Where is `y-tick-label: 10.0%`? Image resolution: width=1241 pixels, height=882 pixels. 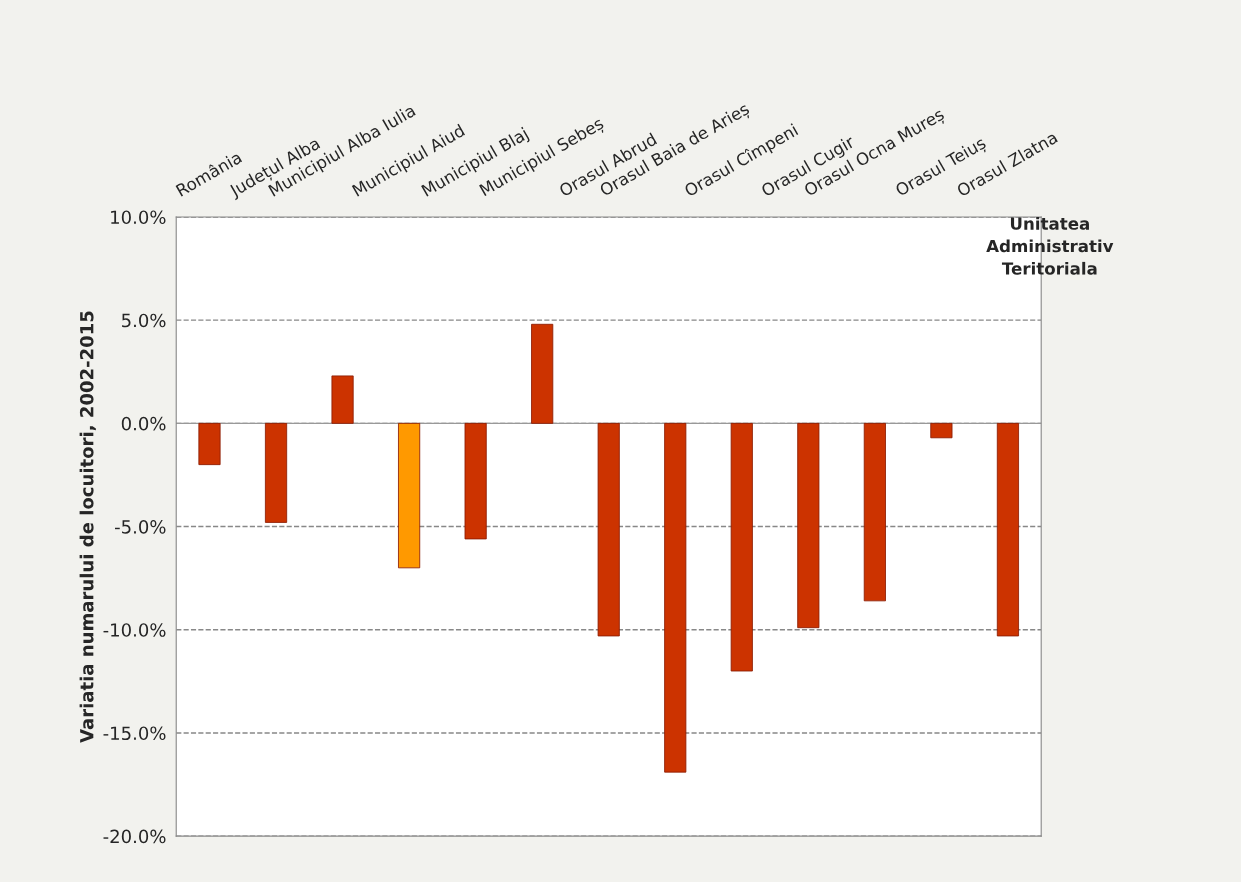 y-tick-label: 10.0% is located at coordinates (138, 217).